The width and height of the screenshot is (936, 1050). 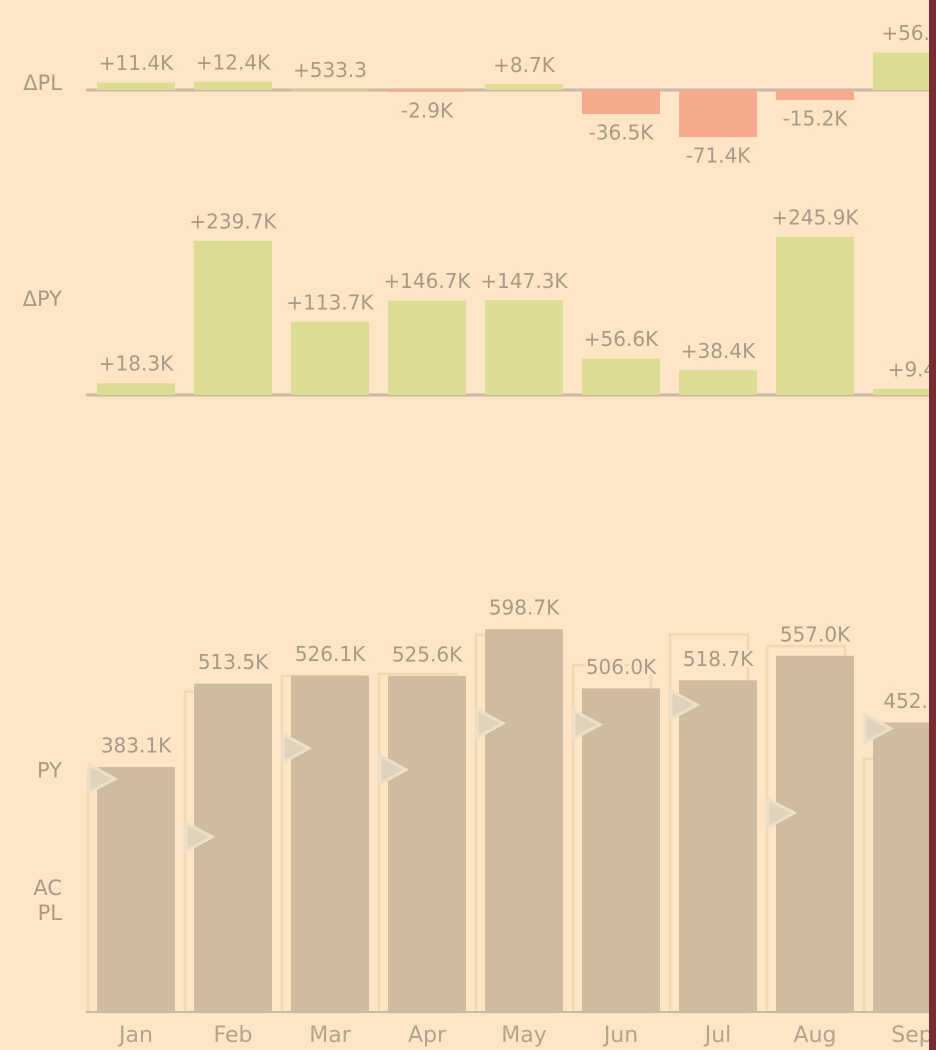 What do you see at coordinates (523, 1035) in the screenshot?
I see `x-tick-label: May` at bounding box center [523, 1035].